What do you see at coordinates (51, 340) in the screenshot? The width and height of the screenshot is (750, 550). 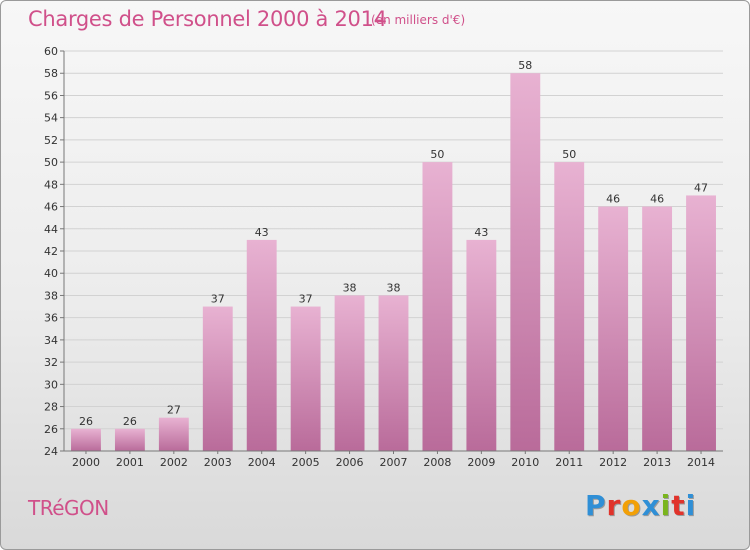 I see `y-tick-label: 34` at bounding box center [51, 340].